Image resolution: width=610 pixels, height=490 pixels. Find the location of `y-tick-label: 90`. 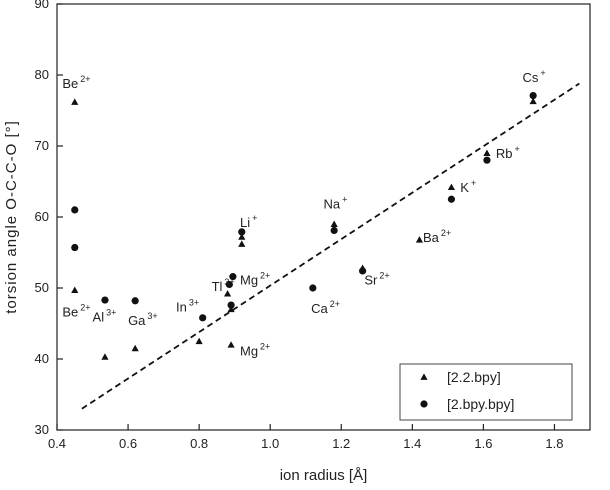

y-tick-label: 90 is located at coordinates (42, 5).